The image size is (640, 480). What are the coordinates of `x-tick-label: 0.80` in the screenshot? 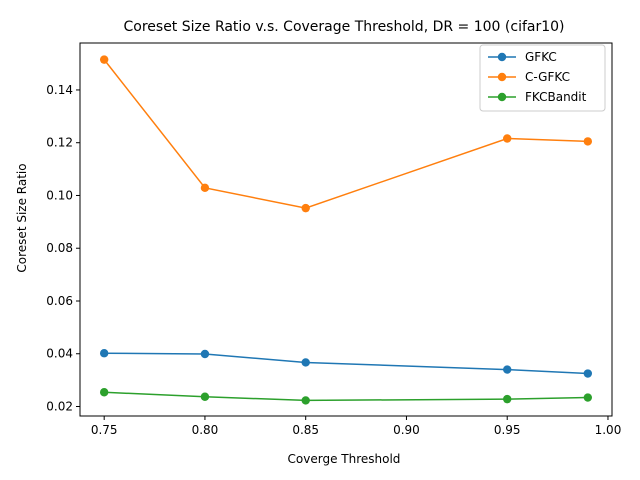 It's located at (205, 430).